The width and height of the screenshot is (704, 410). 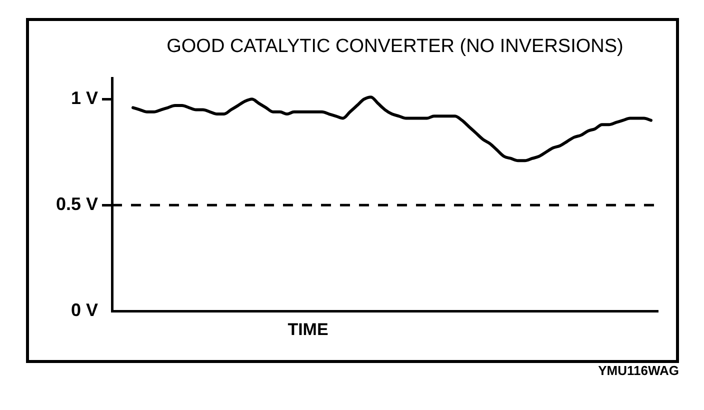 I want to click on y-tick-label: 1 V, so click(x=84, y=98).